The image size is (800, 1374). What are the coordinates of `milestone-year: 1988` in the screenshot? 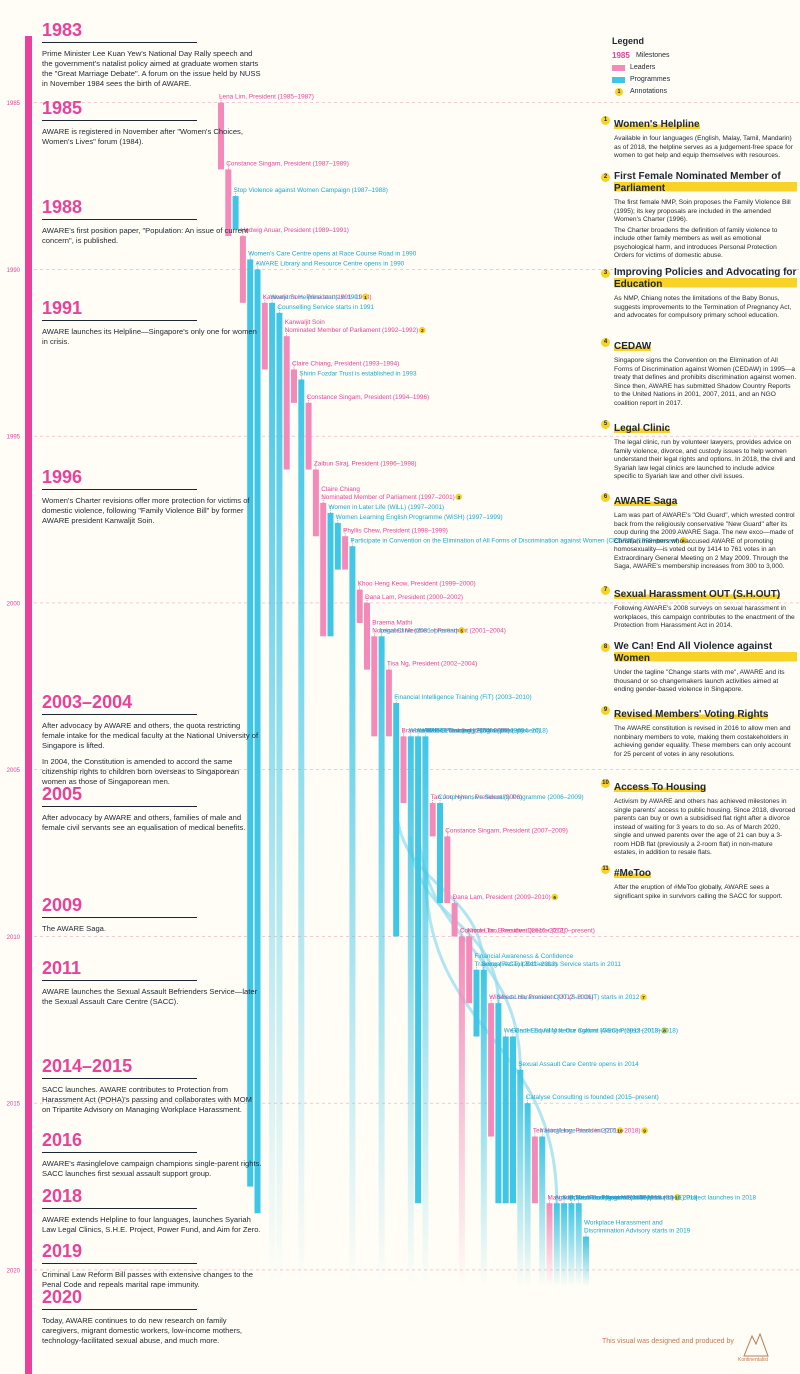 It's located at (62, 207).